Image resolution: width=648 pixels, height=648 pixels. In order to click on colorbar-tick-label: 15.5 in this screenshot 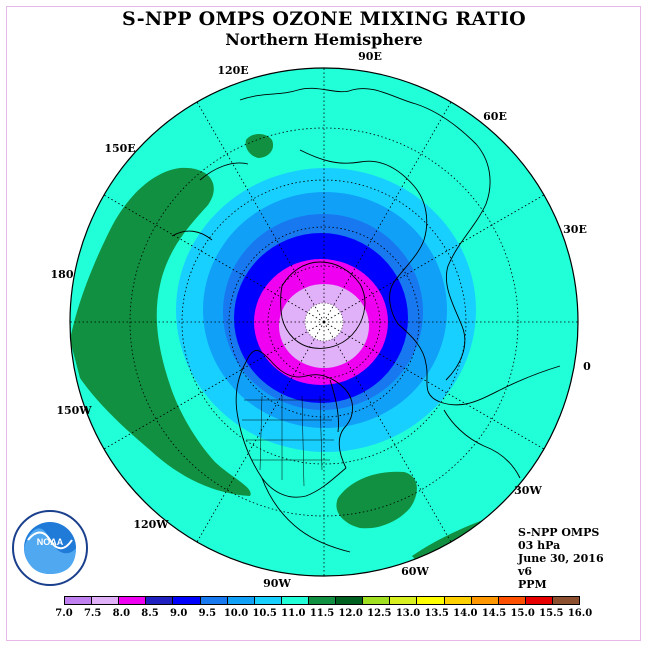, I will do `click(551, 613)`.